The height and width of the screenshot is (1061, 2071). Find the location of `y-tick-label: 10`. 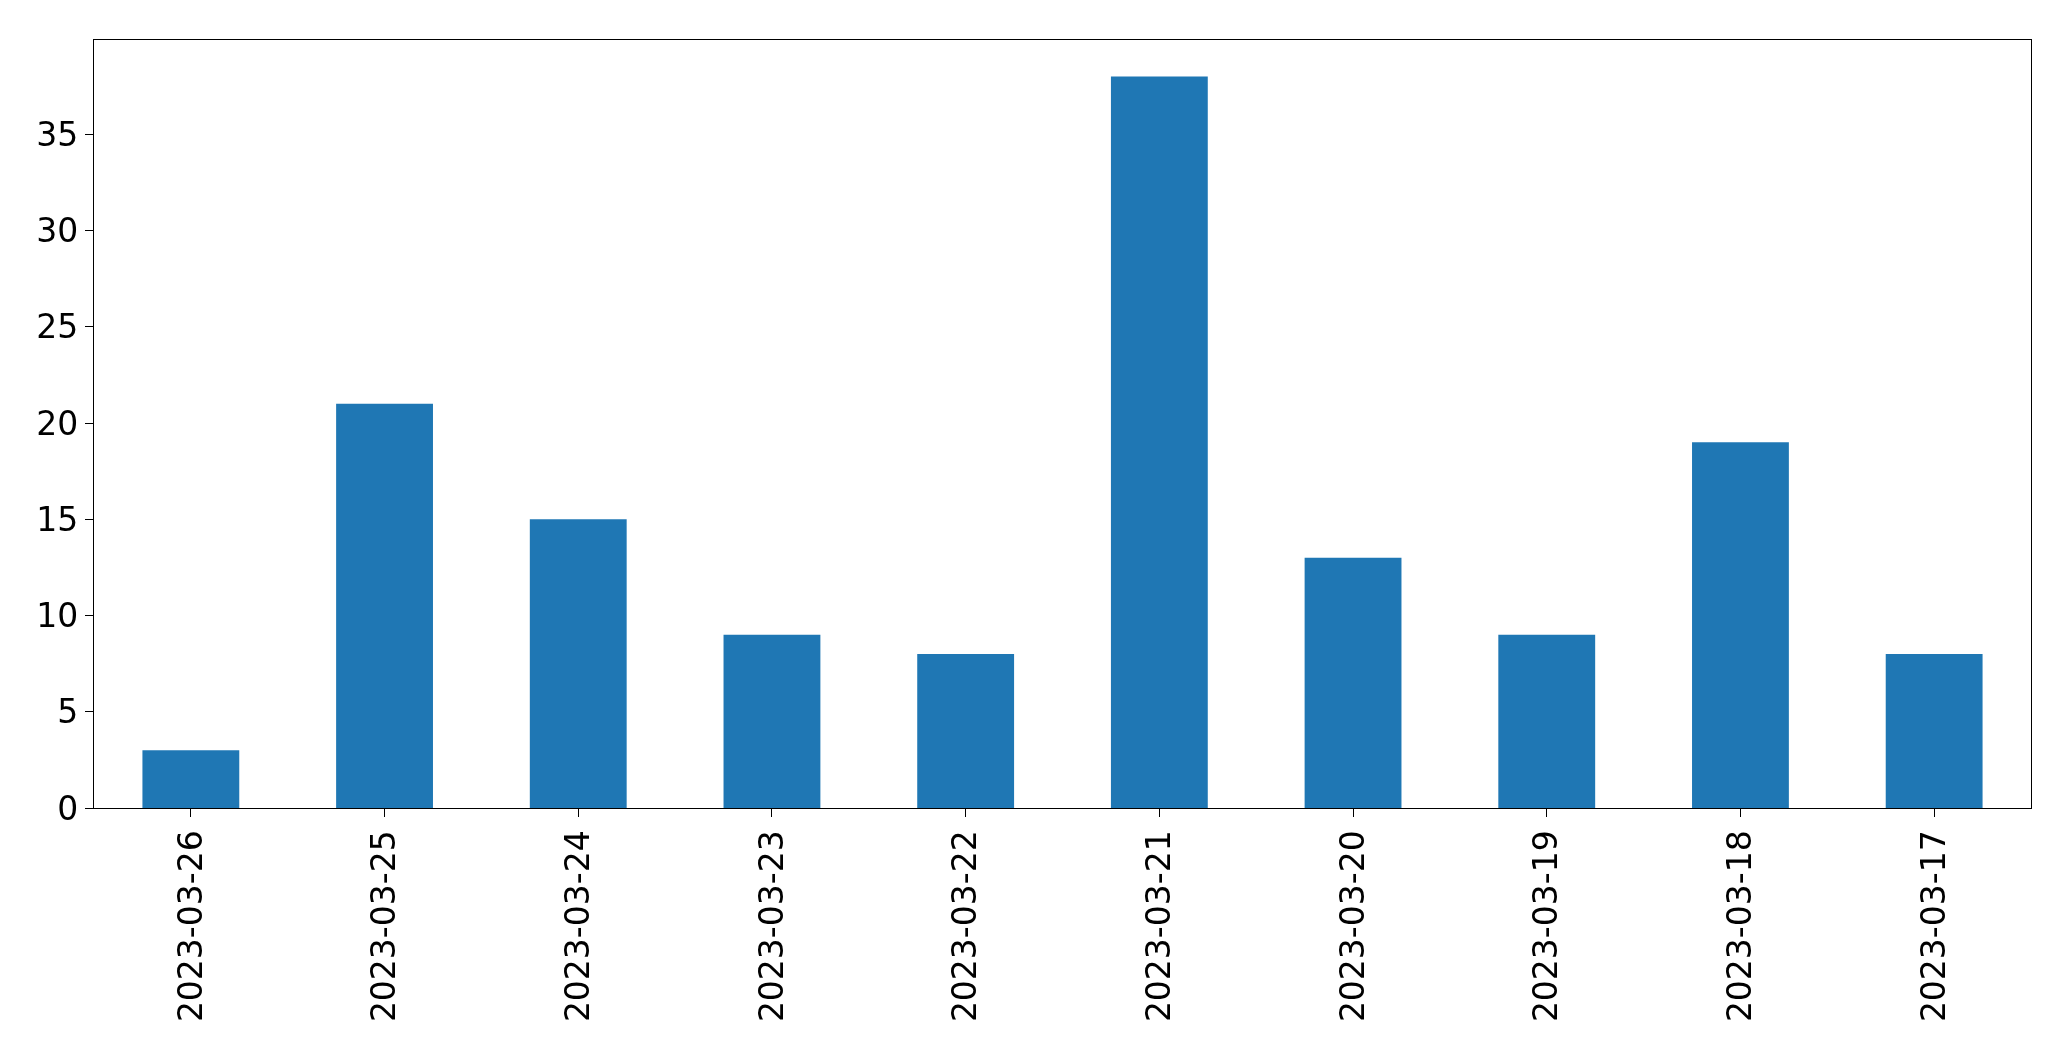

y-tick-label: 10 is located at coordinates (57, 616).